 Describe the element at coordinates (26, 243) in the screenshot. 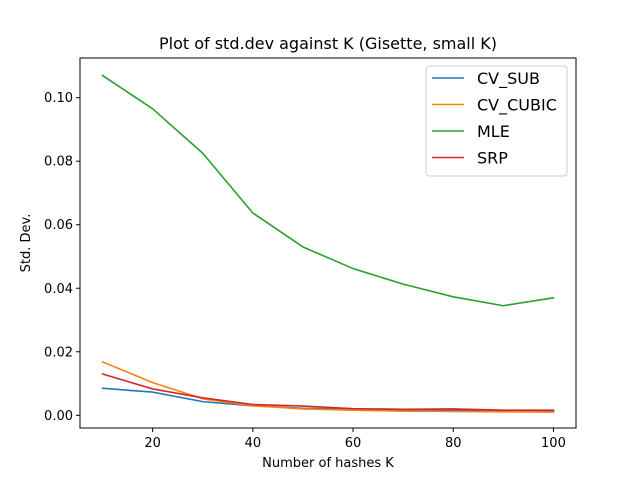

I see `y-axis-label: Std. Dev.` at that location.